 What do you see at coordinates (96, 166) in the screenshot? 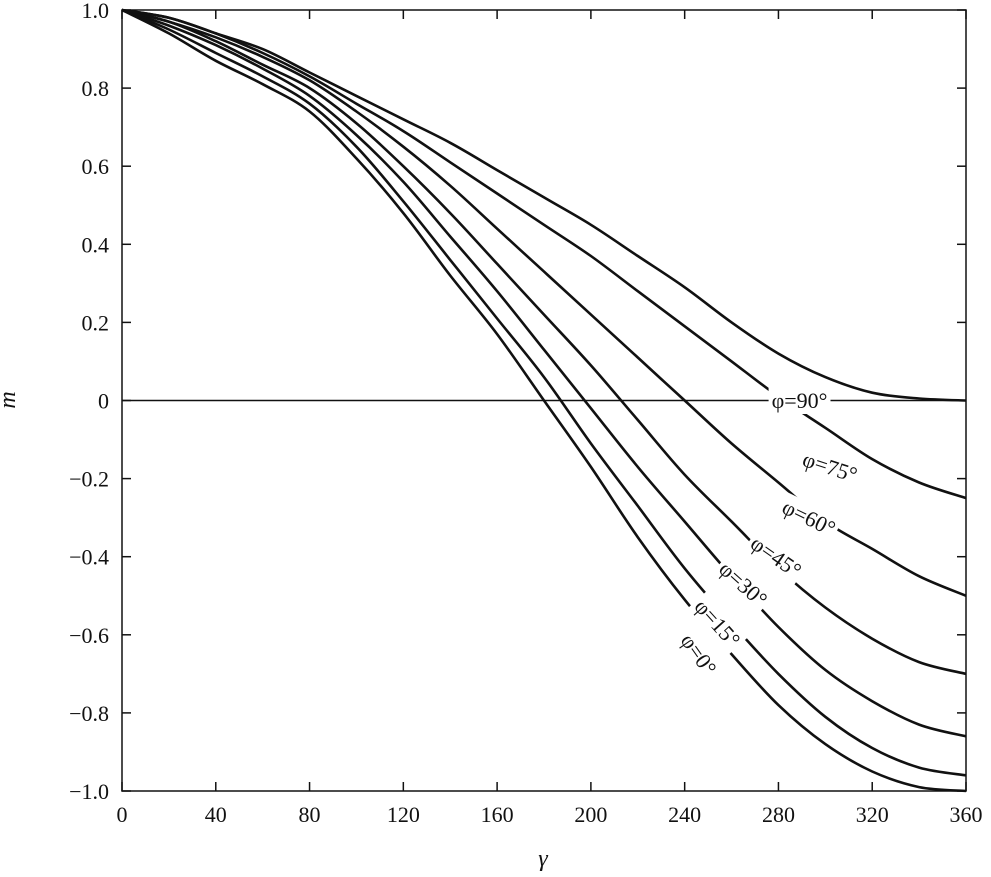
I see `y-tick-label: 0.6` at bounding box center [96, 166].